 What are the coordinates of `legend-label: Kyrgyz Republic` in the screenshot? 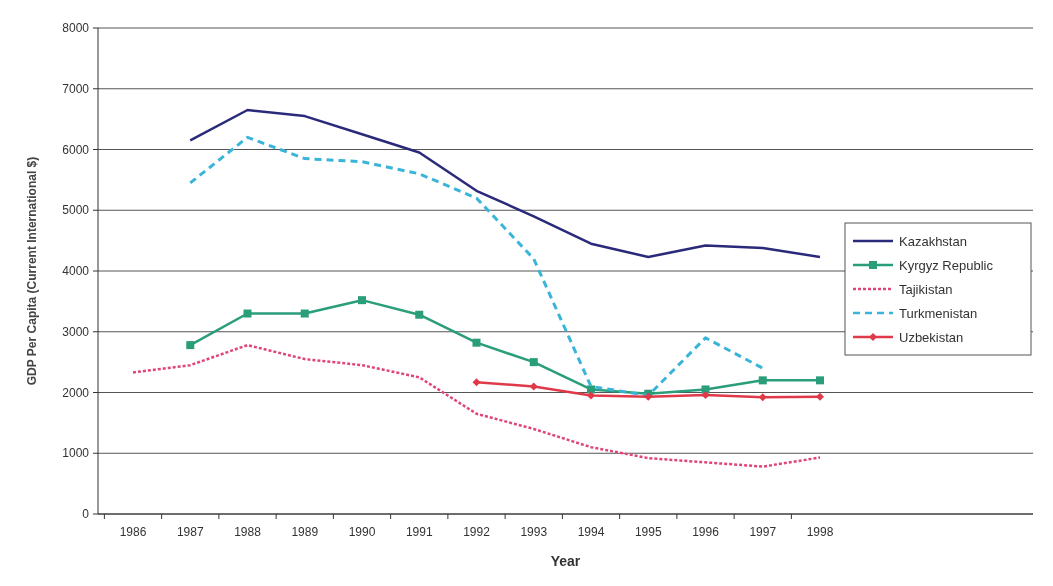 It's located at (946, 265).